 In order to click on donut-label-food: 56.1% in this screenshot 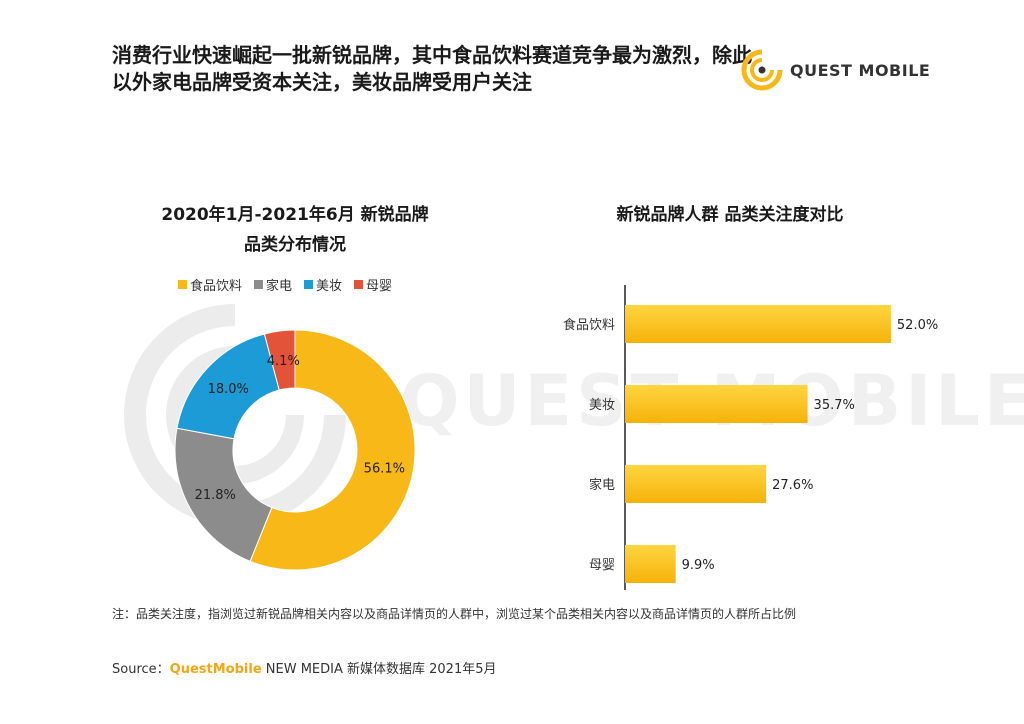, I will do `click(384, 468)`.